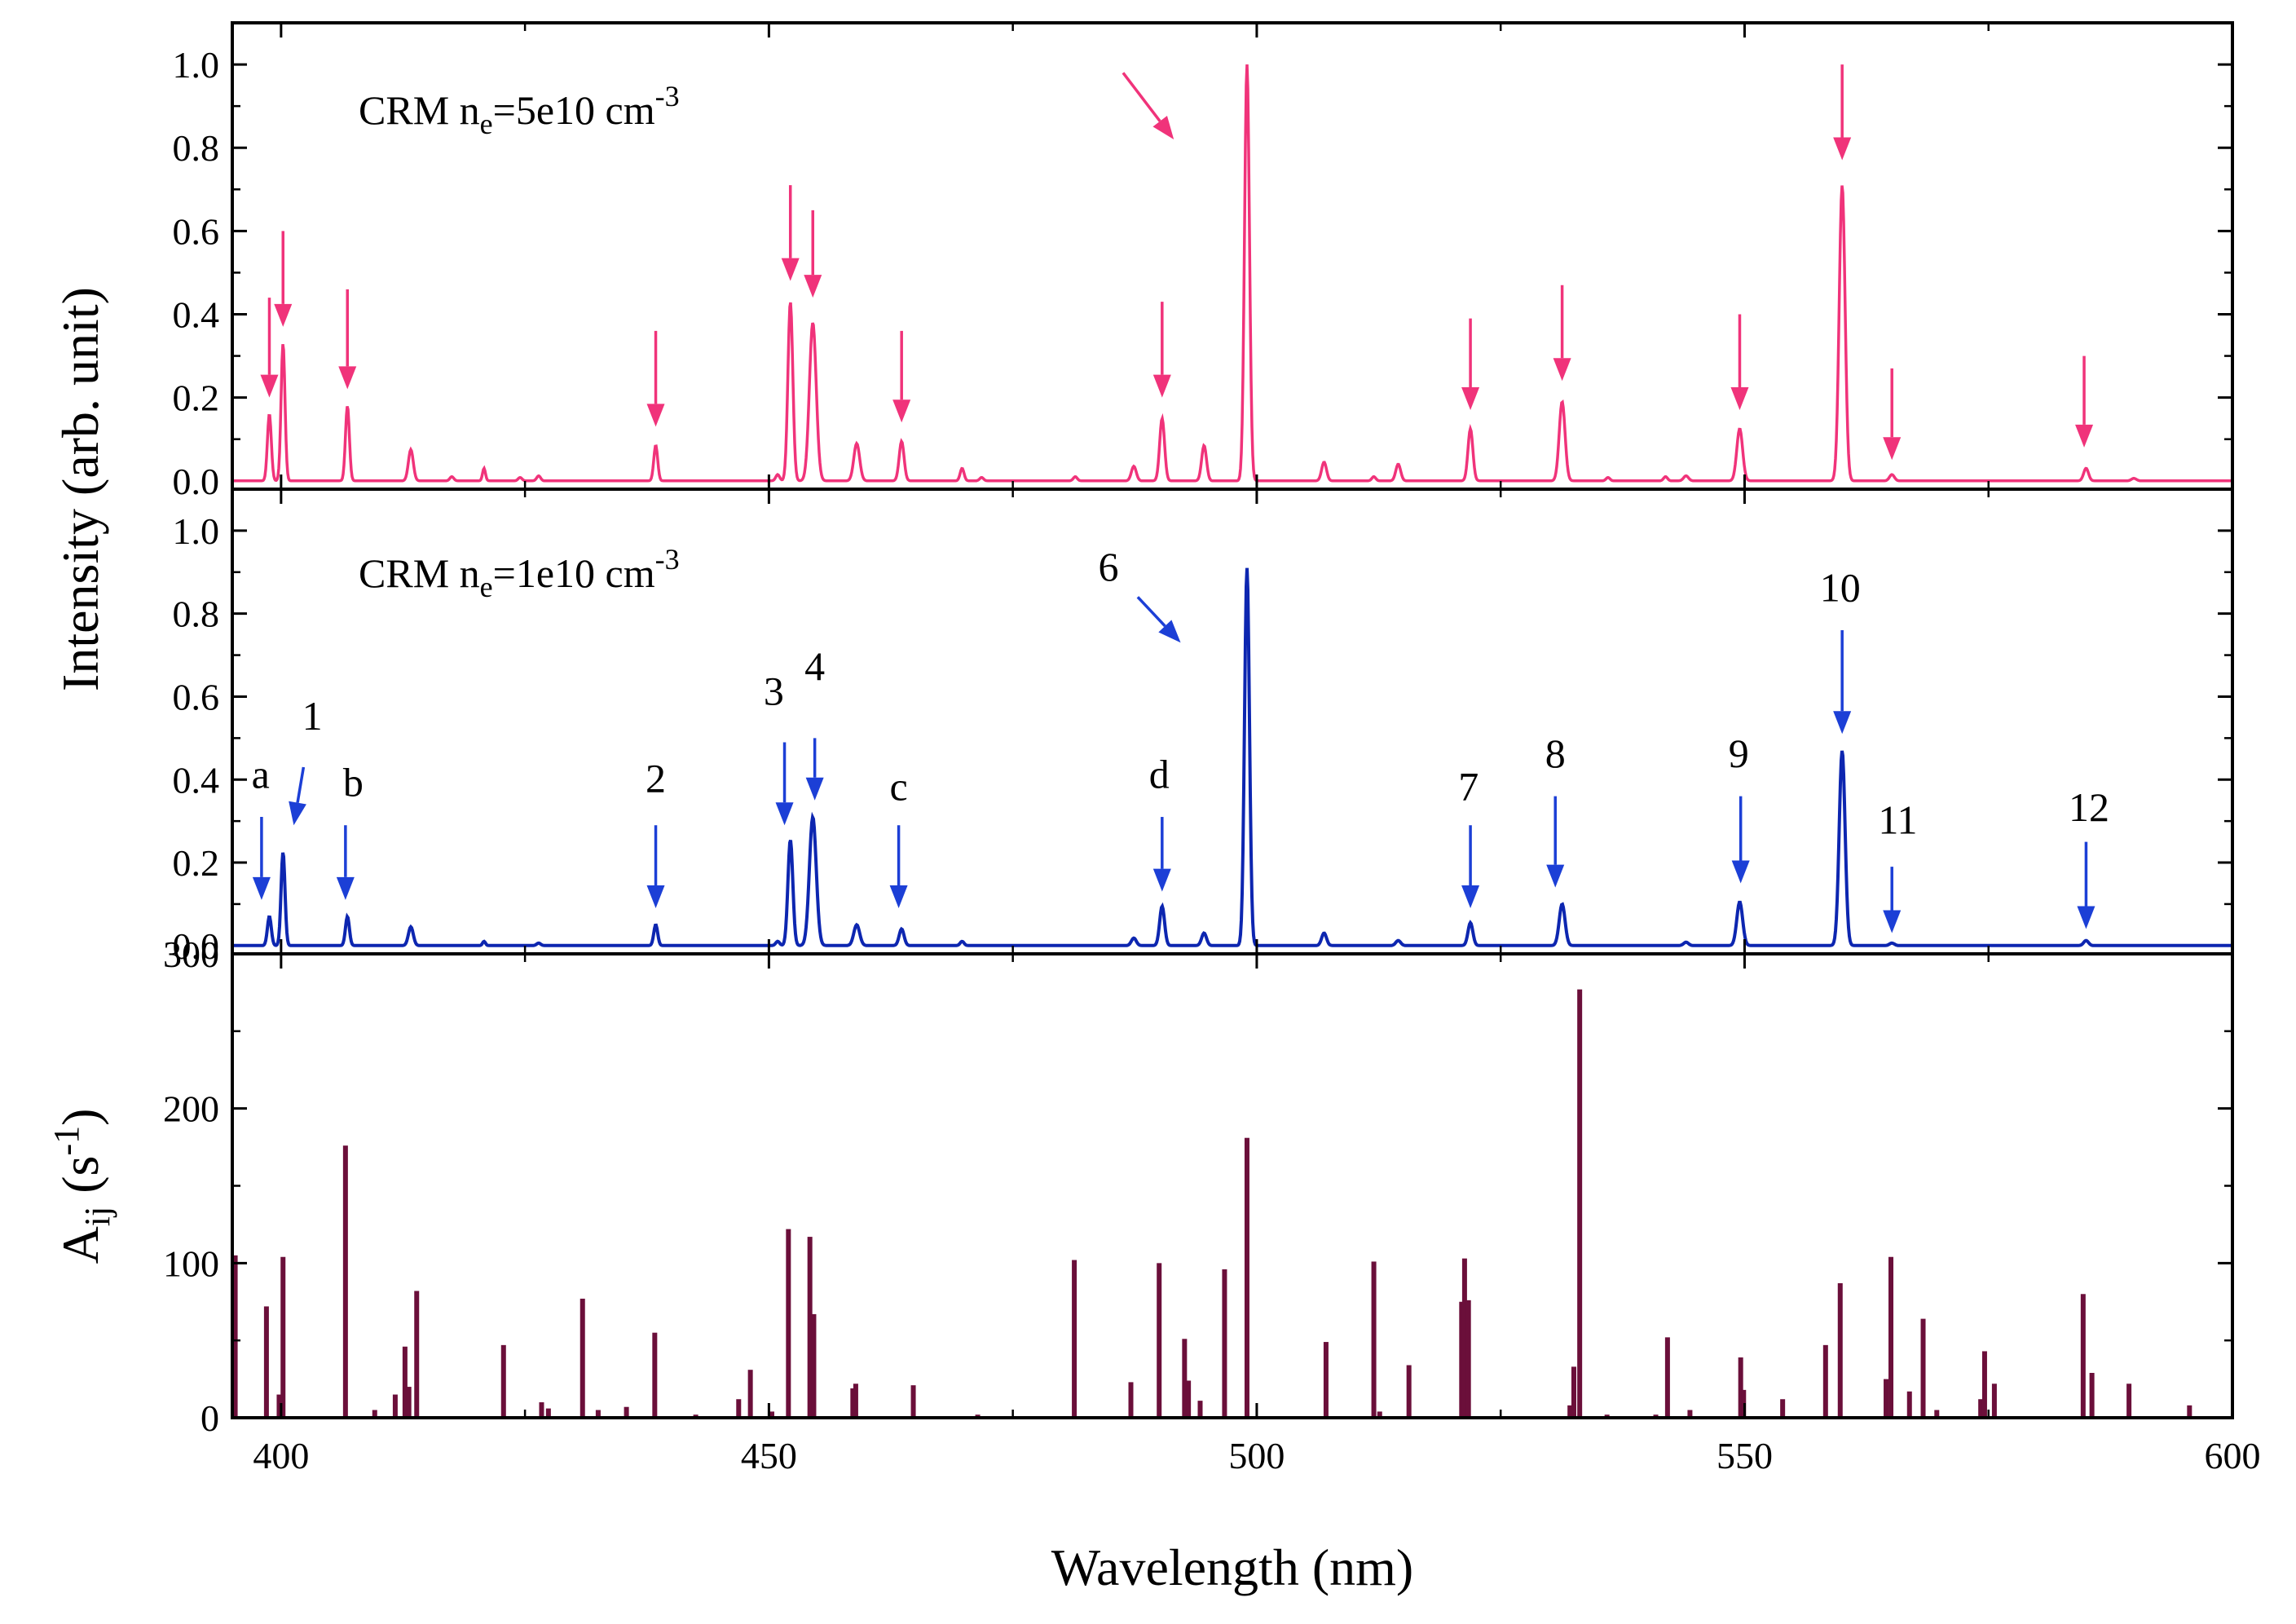 The height and width of the screenshot is (1624, 2296). What do you see at coordinates (196, 696) in the screenshot?
I see `middle-ytick-label: 0.6` at bounding box center [196, 696].